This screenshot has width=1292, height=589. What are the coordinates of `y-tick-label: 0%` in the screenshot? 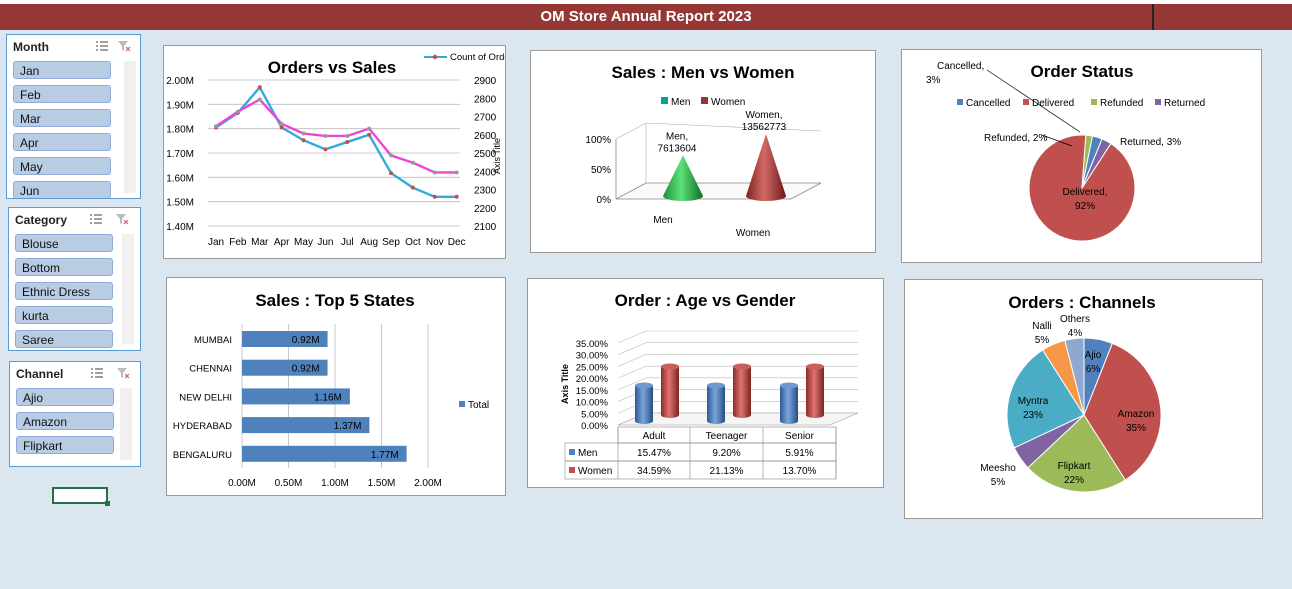 It's located at (604, 200).